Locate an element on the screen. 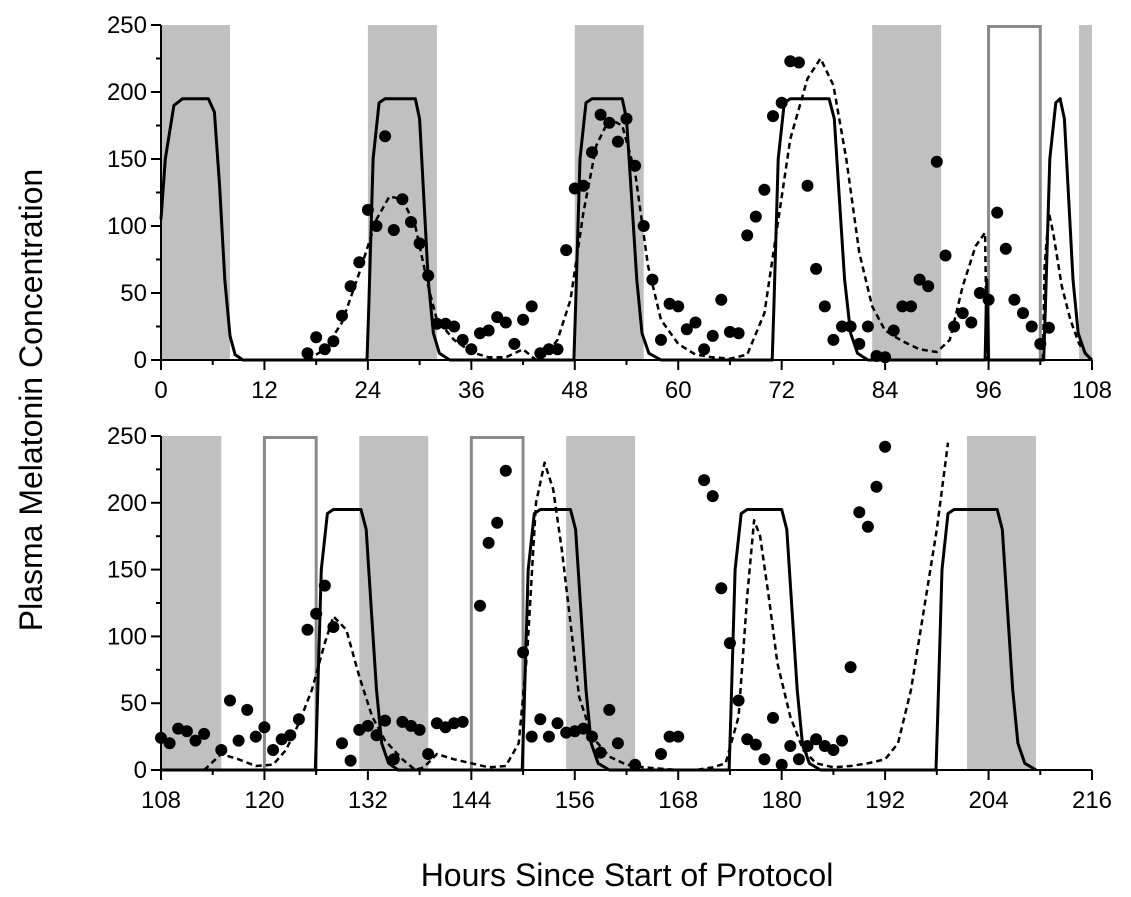 The height and width of the screenshot is (897, 1131). x-tick-label: 12 is located at coordinates (264, 390).